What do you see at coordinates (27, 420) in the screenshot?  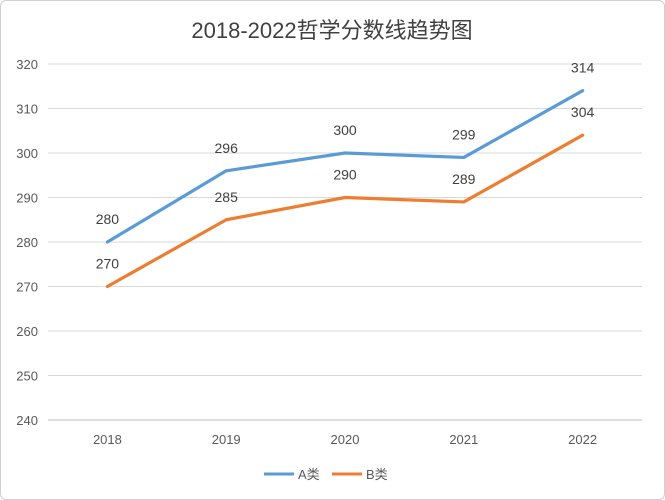 I see `y-tick-label: 240` at bounding box center [27, 420].